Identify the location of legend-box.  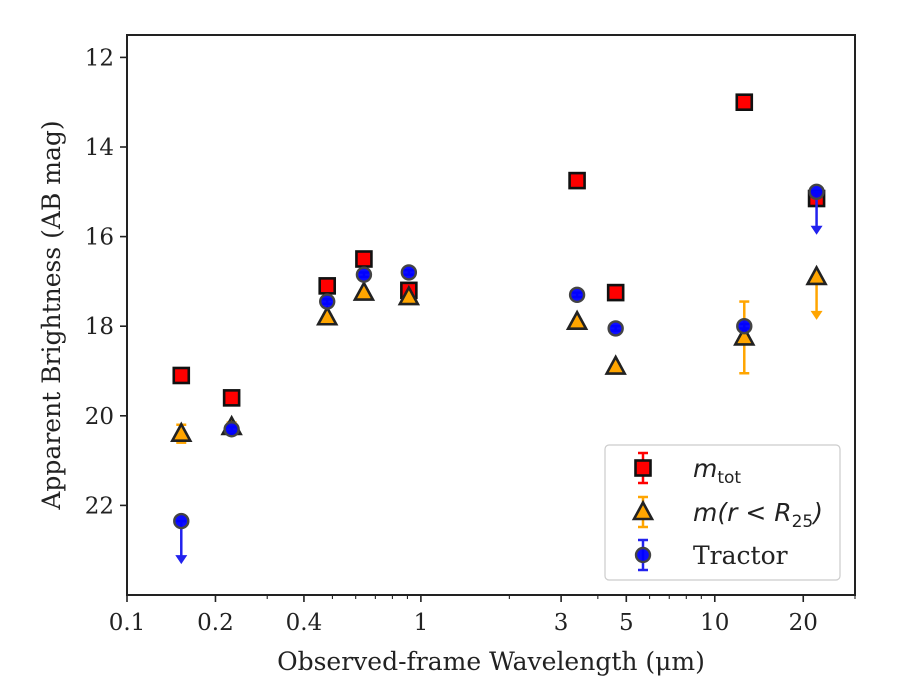
(722, 512).